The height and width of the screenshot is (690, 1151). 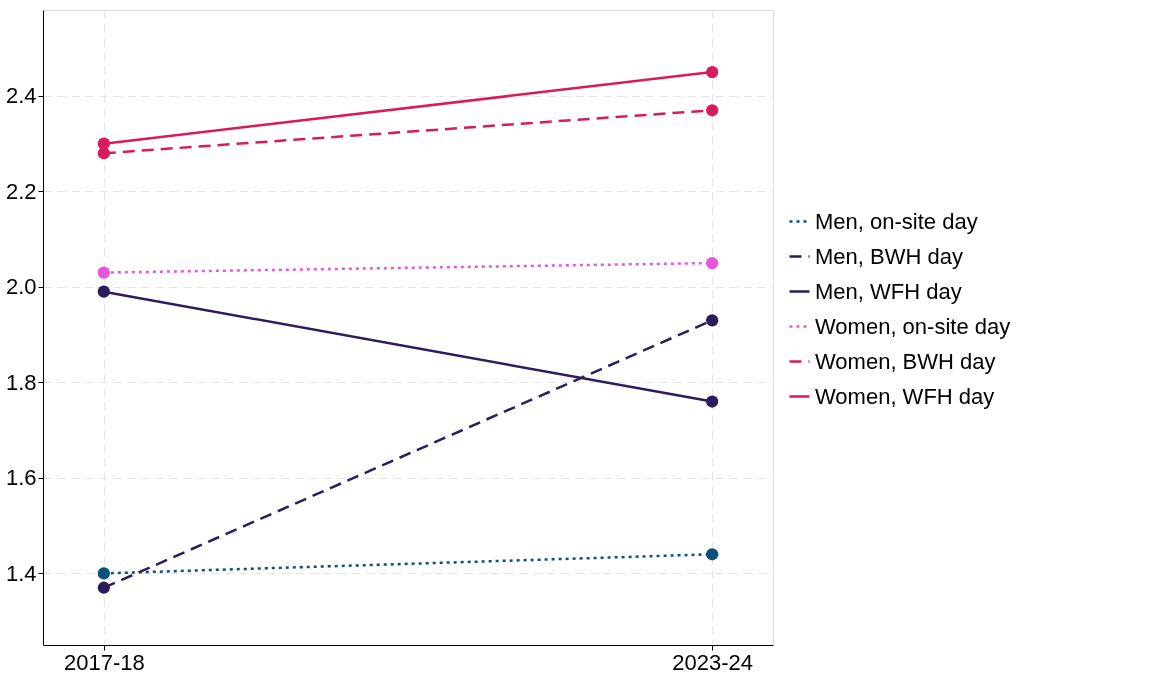 What do you see at coordinates (896, 221) in the screenshot?
I see `legend-label: Men, on-site day` at bounding box center [896, 221].